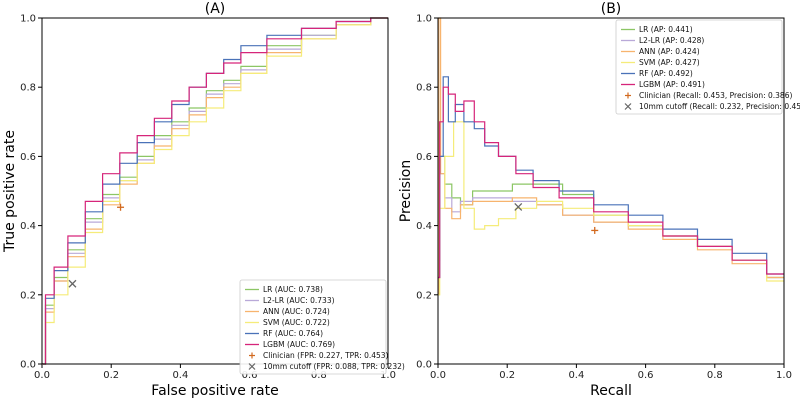 The image size is (800, 400). What do you see at coordinates (672, 84) in the screenshot?
I see `legend-label: LGBM (AP: 0.491)` at bounding box center [672, 84].